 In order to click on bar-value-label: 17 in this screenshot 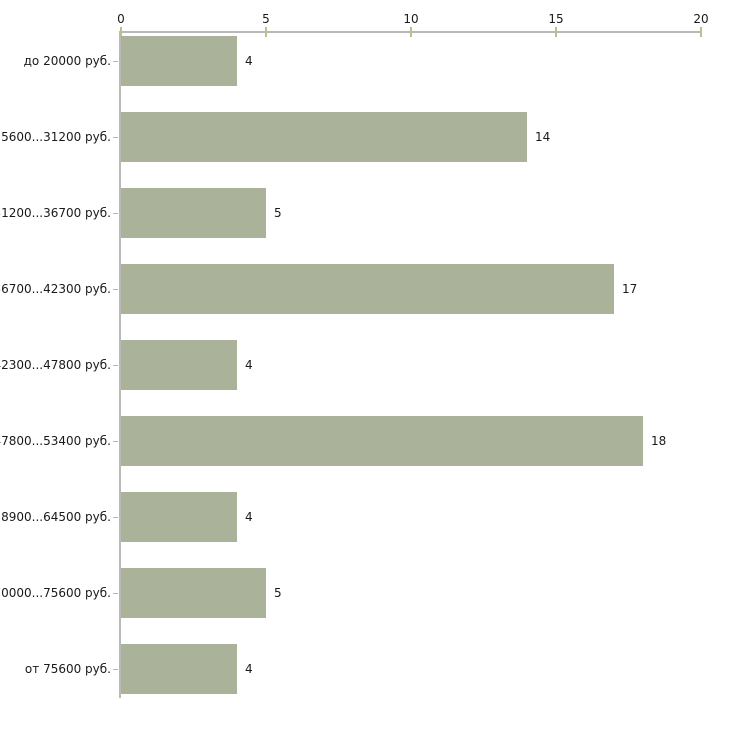, I will do `click(630, 289)`.